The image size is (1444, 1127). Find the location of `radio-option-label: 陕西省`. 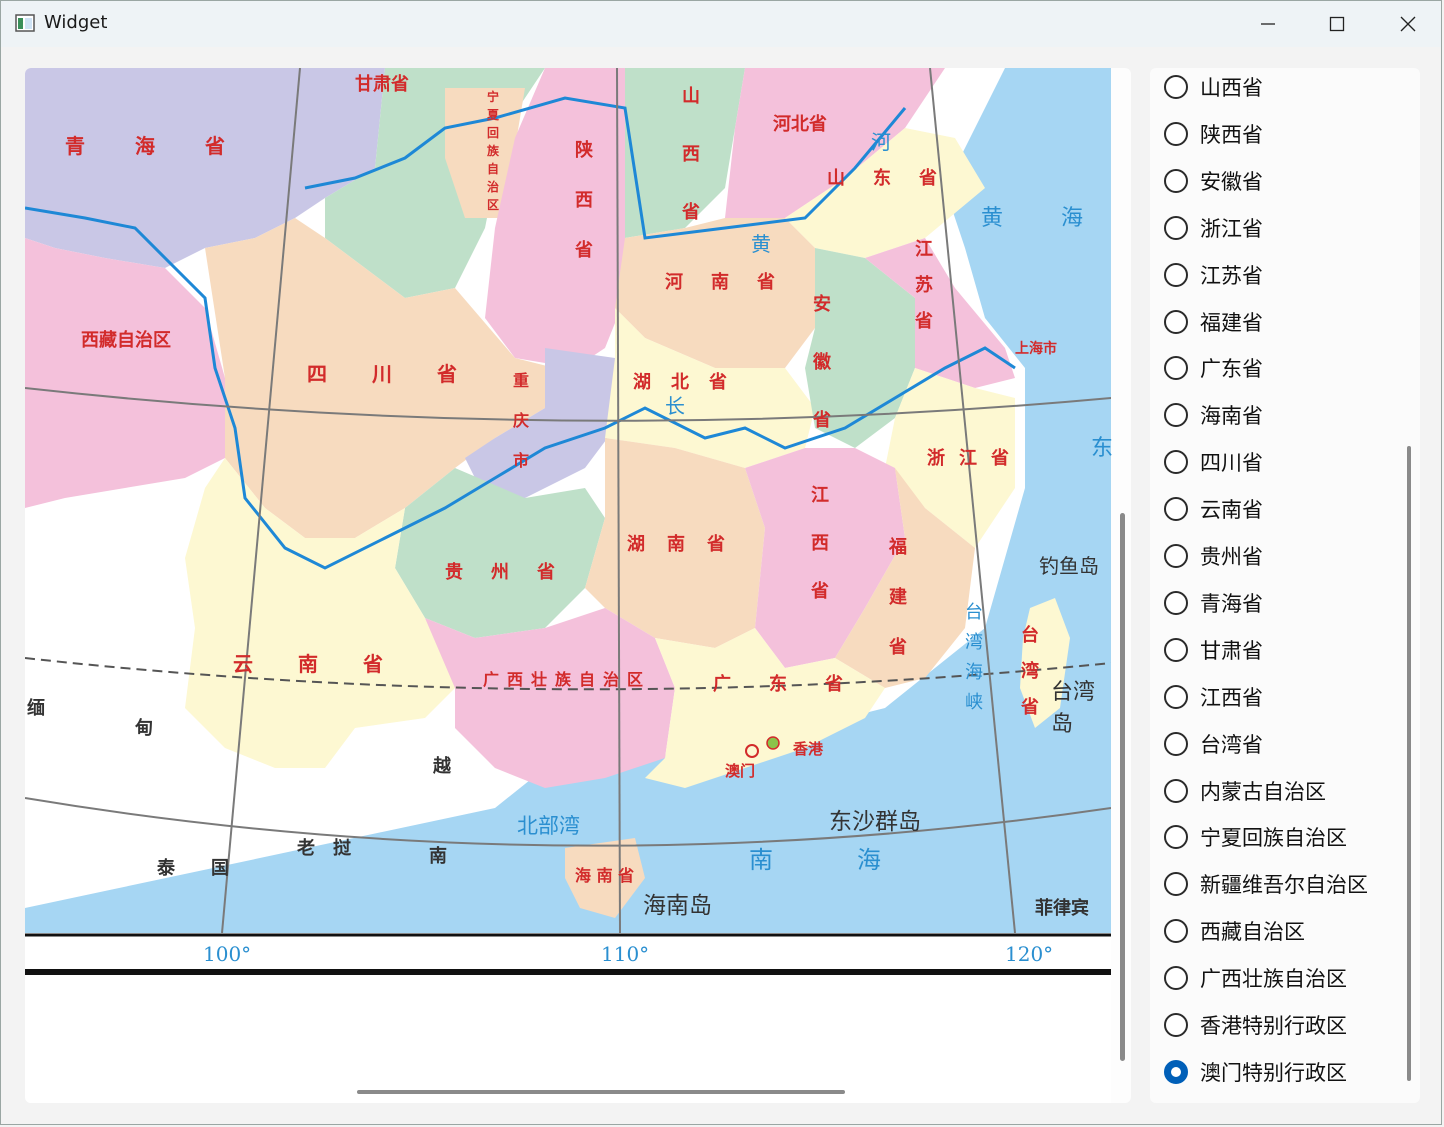

radio-option-label: 陕西省 is located at coordinates (1231, 134).